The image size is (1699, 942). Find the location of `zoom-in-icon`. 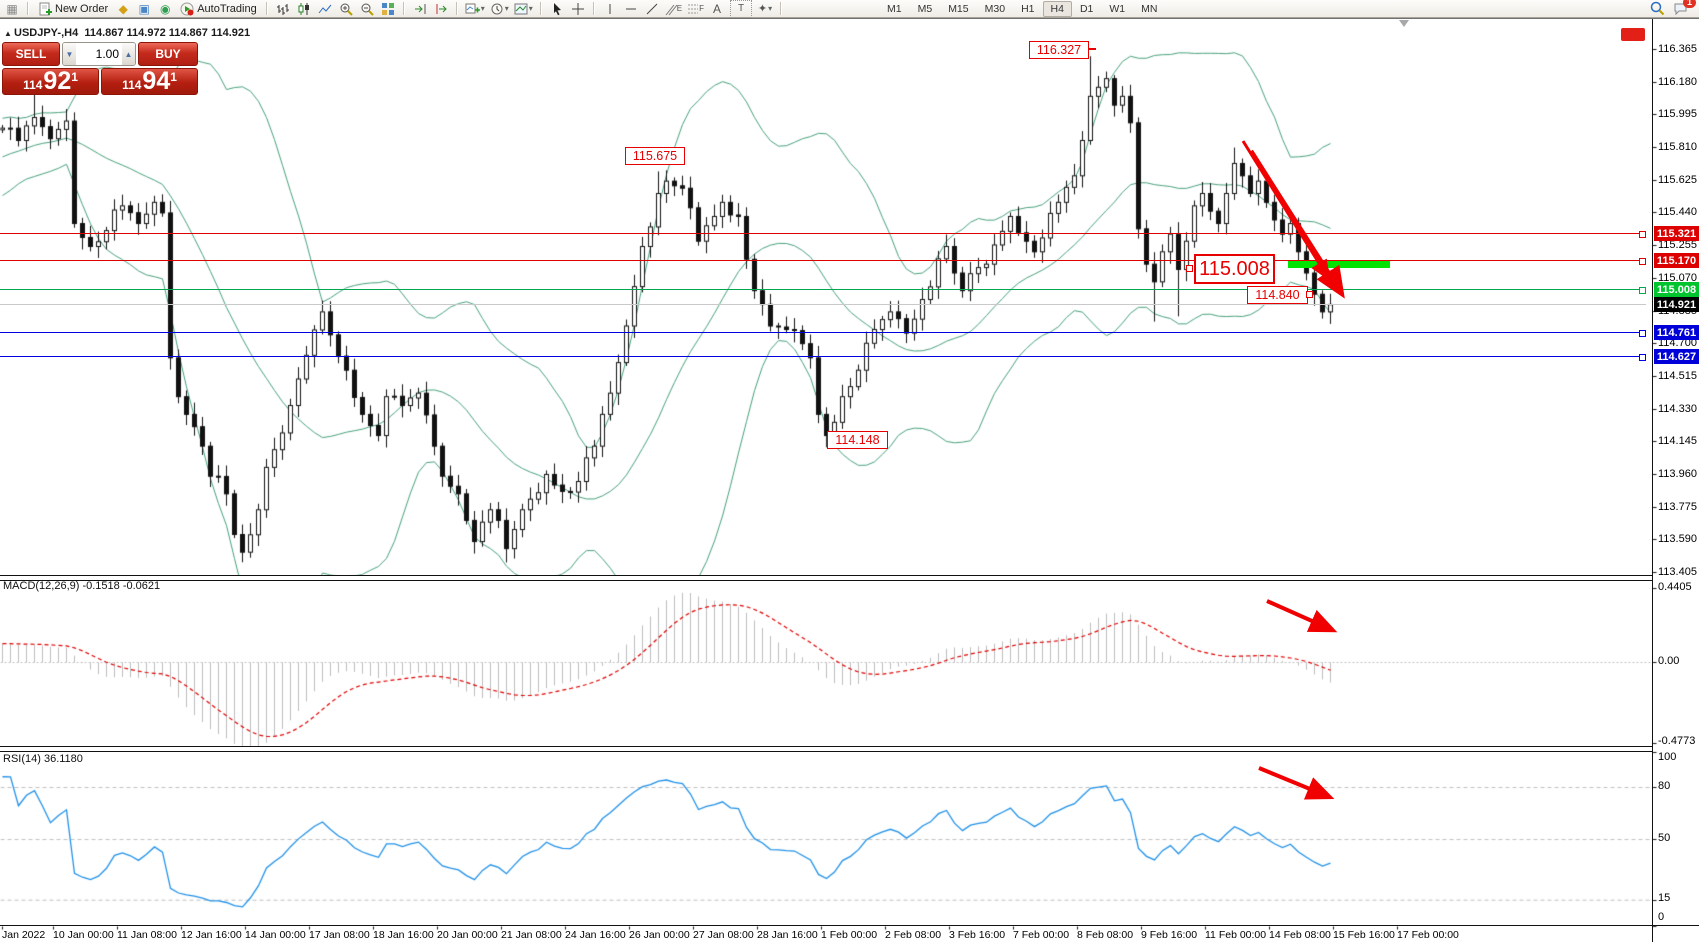

zoom-in-icon is located at coordinates (346, 9).